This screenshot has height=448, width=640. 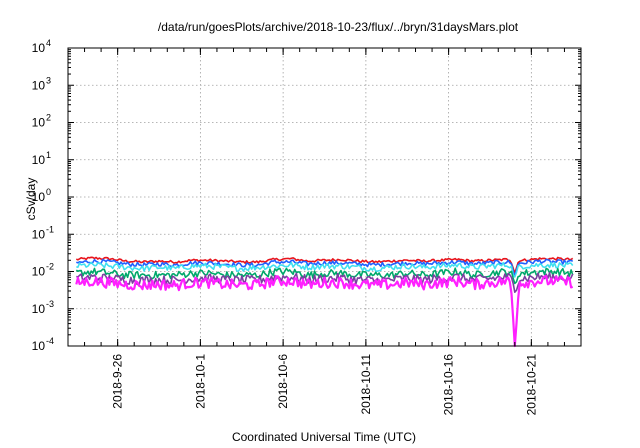 What do you see at coordinates (531, 385) in the screenshot?
I see `x-tick-label: 2018-10-21` at bounding box center [531, 385].